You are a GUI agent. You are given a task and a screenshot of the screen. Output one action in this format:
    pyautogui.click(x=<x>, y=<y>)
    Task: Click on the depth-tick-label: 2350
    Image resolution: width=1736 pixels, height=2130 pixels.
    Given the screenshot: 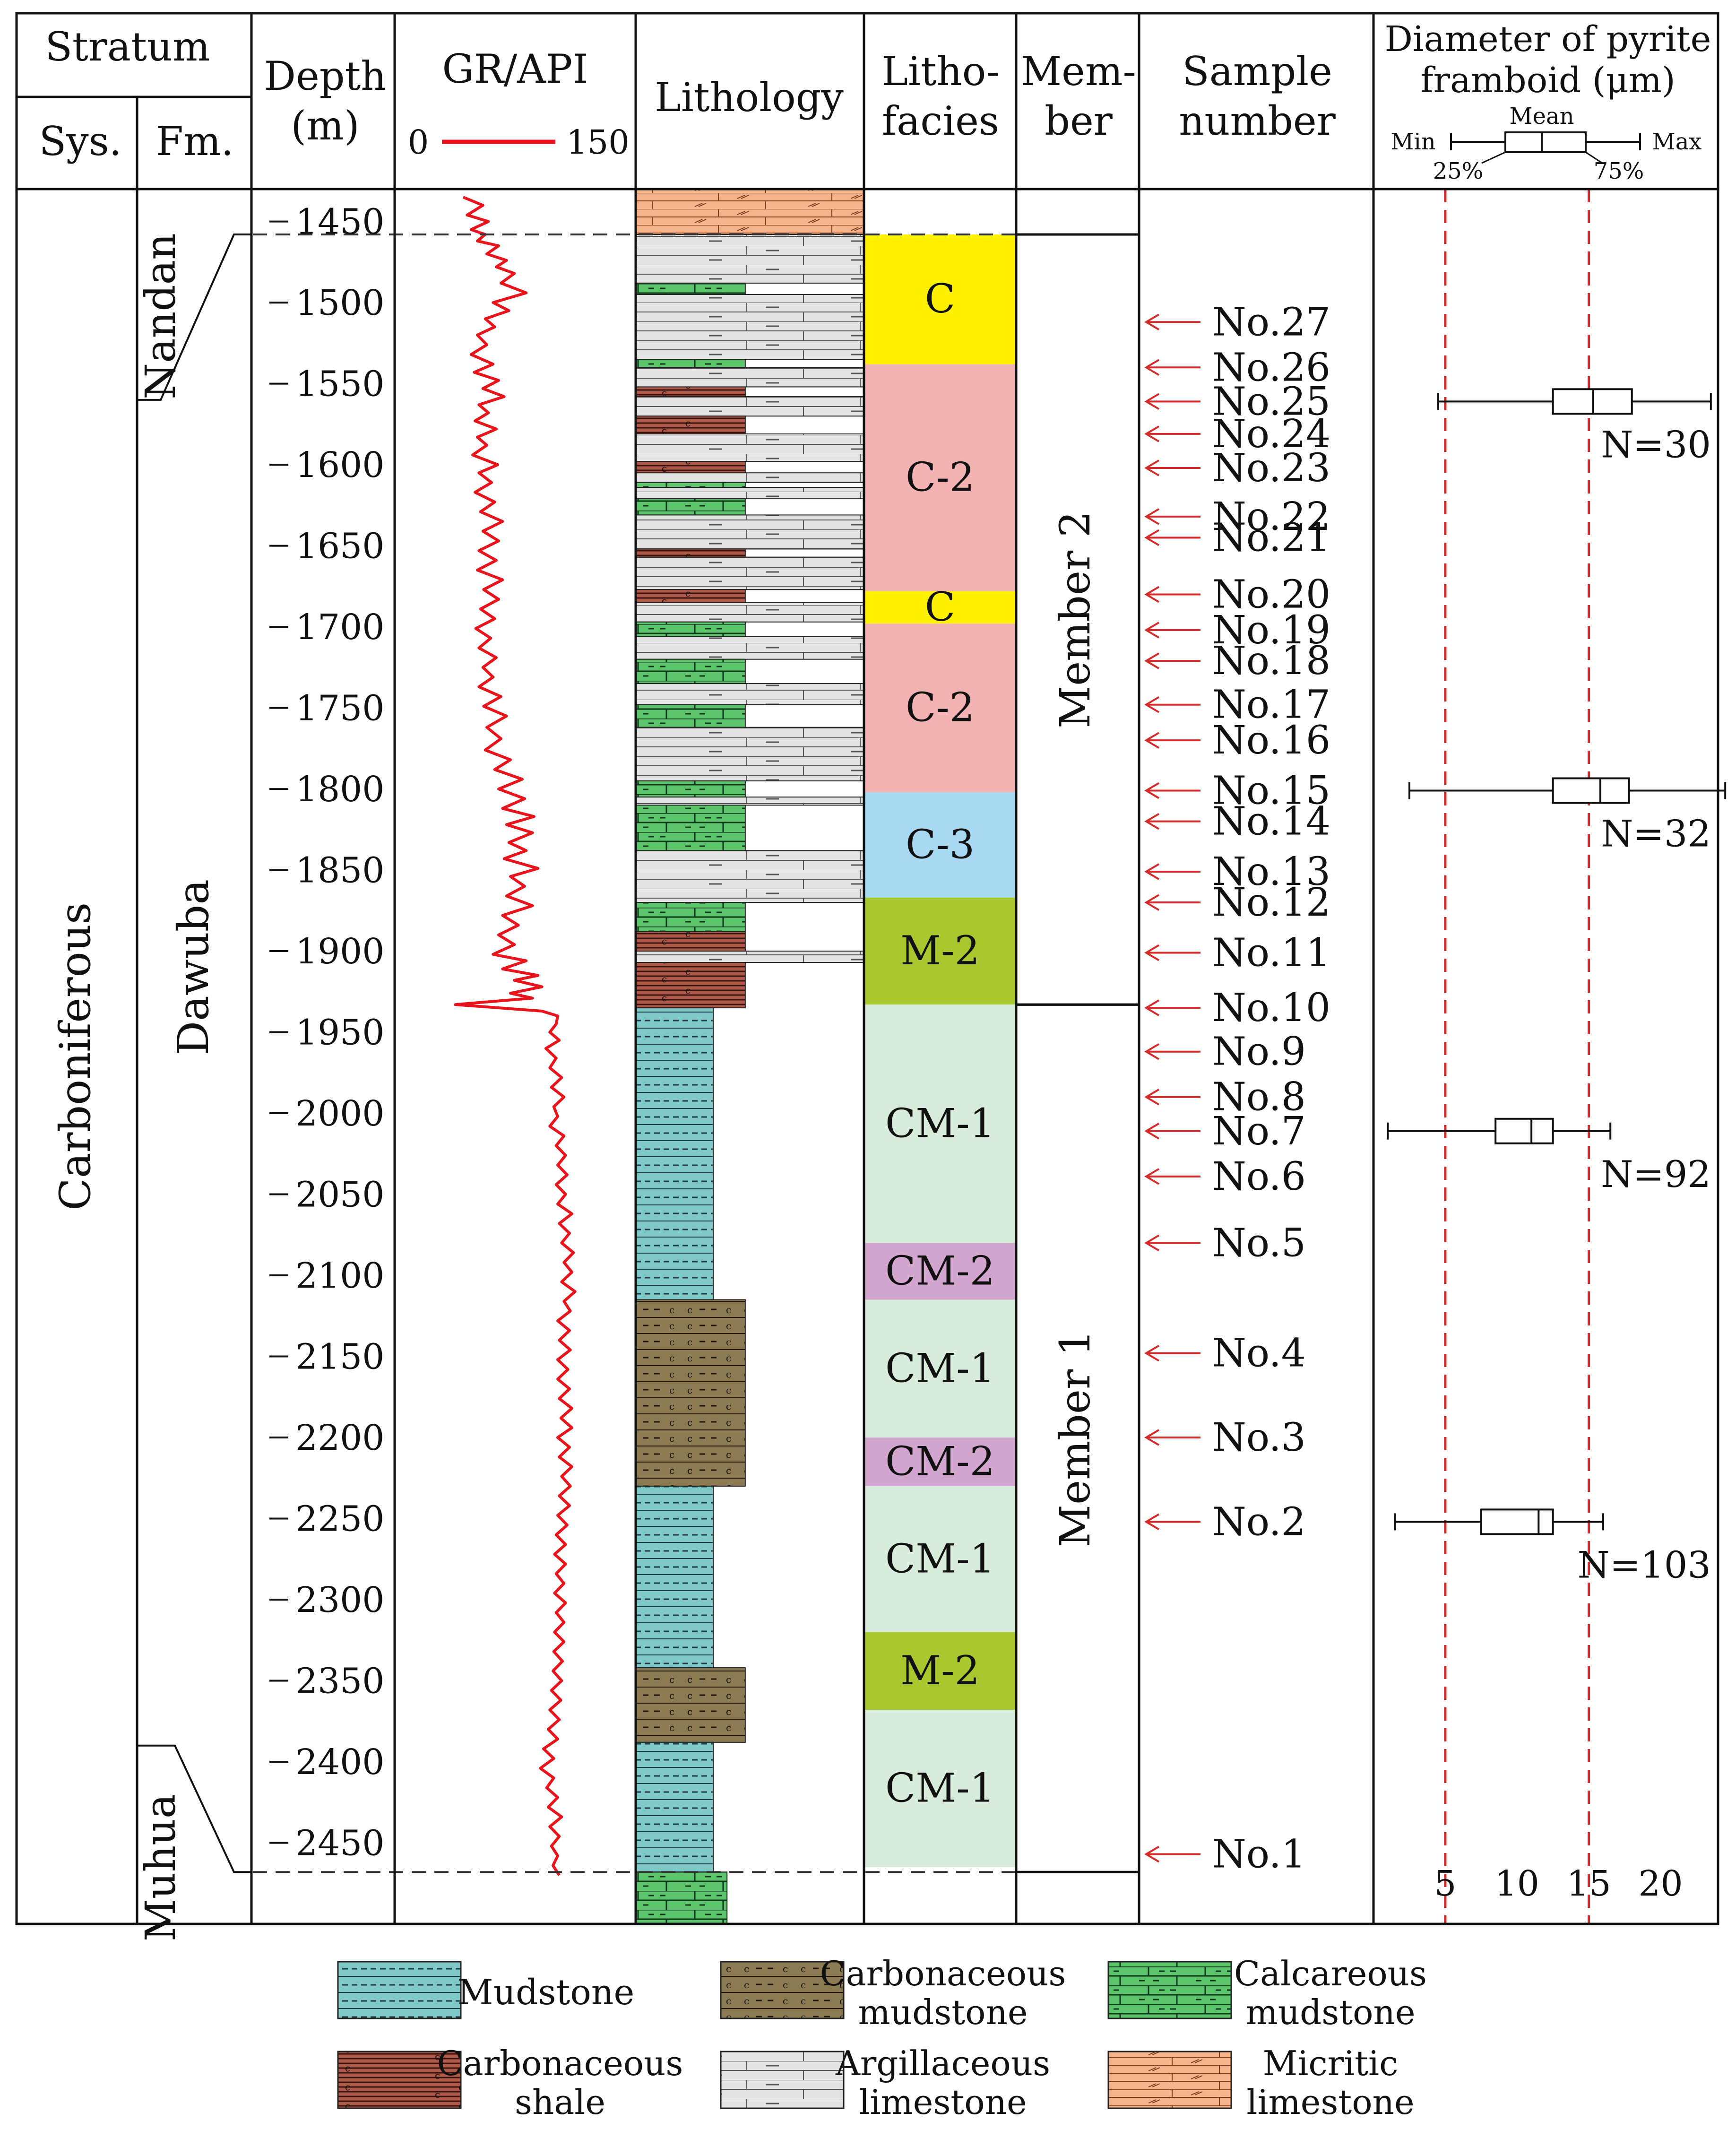 What is the action you would take?
    pyautogui.click(x=339, y=1681)
    